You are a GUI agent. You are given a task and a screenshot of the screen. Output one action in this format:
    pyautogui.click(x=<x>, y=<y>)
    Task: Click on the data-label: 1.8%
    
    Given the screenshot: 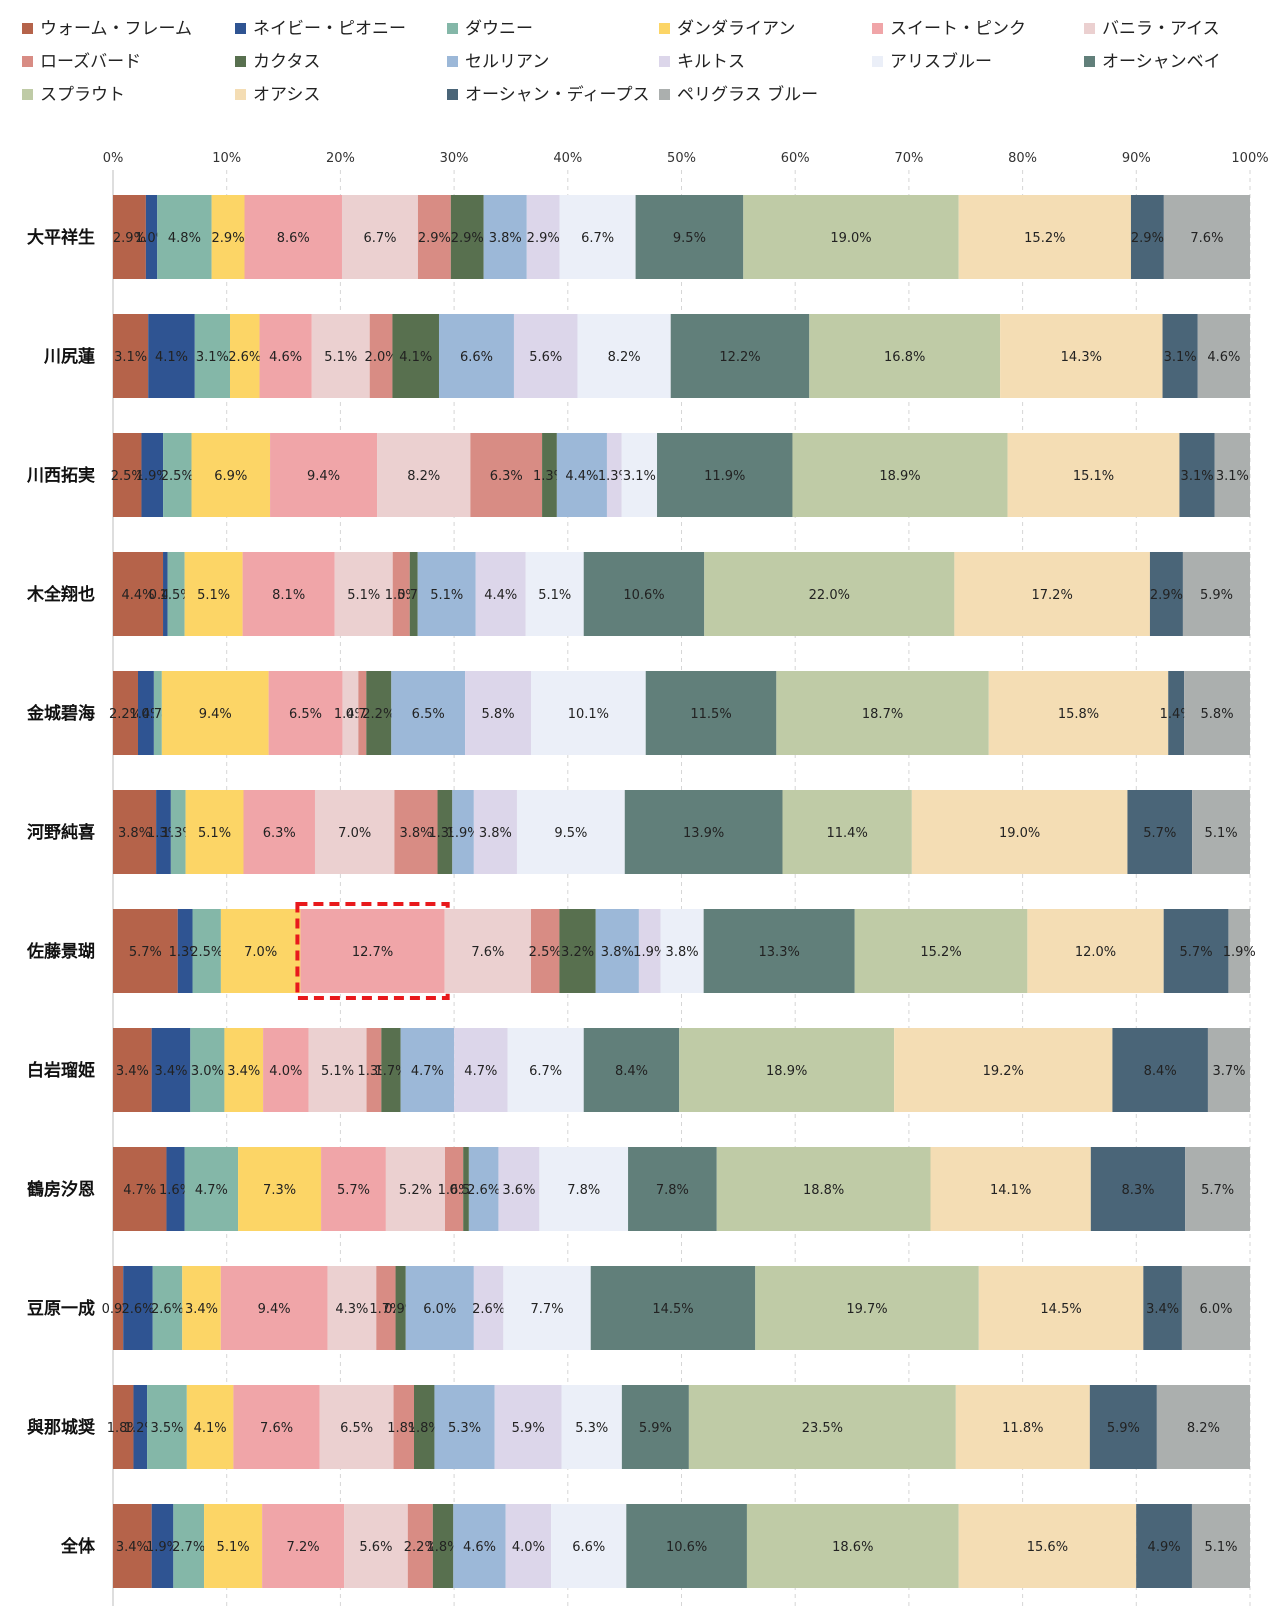 What is the action you would take?
    pyautogui.click(x=403, y=1428)
    